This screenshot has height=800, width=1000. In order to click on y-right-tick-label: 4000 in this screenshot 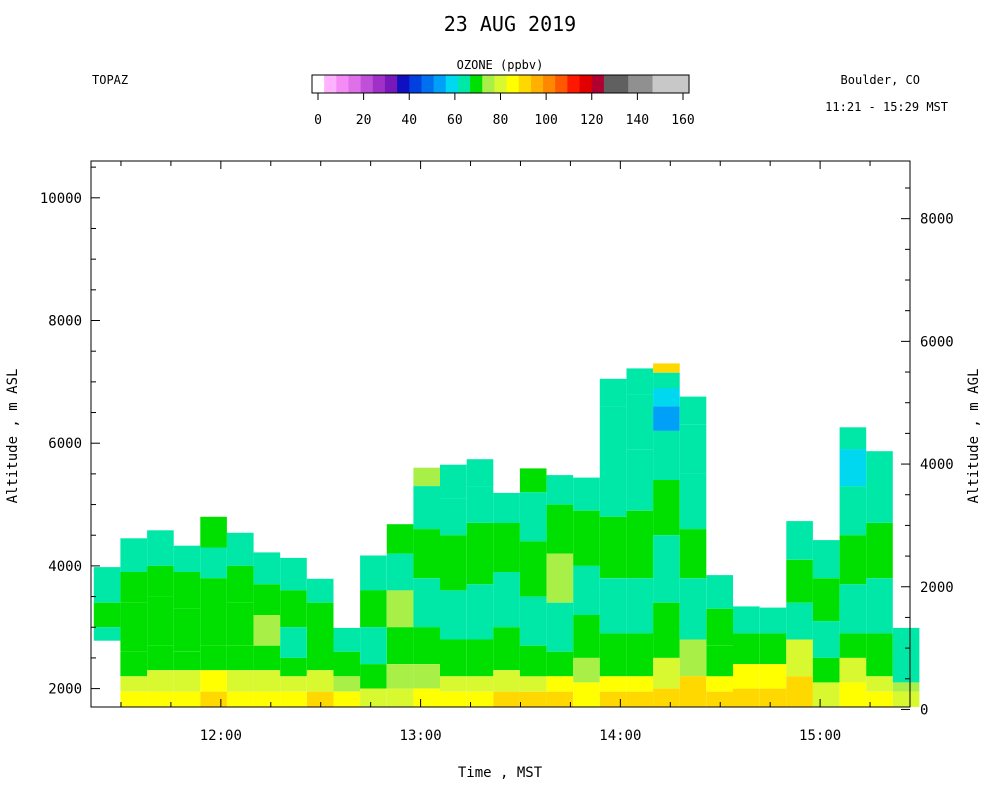, I will do `click(937, 465)`.